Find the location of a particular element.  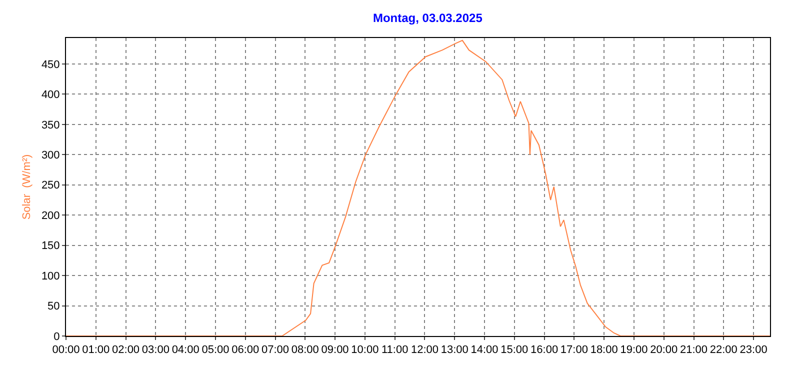

x-tick-label: 12:00 is located at coordinates (424, 350).